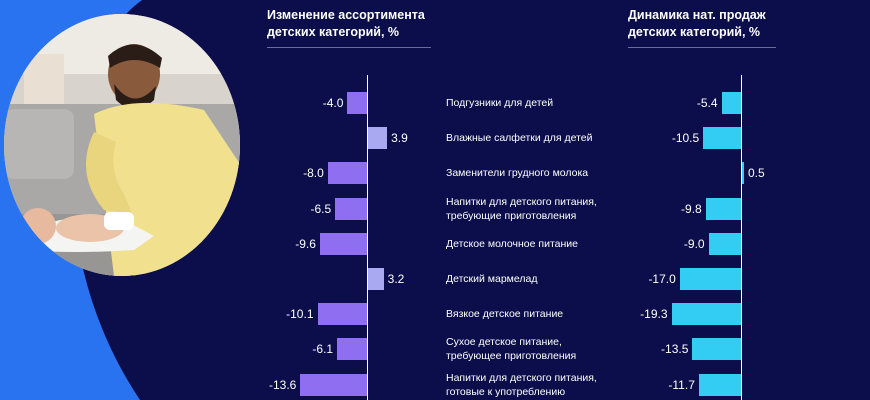 This screenshot has width=870, height=400. I want to click on assortment-title-line-1: Изменение ассортимента, so click(346, 15).